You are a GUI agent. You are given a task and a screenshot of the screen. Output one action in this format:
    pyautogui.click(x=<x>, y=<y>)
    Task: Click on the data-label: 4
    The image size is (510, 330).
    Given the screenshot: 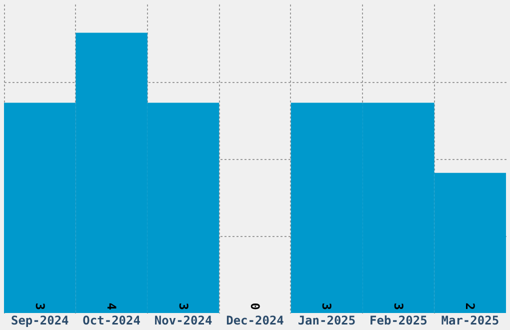 What is the action you would take?
    pyautogui.click(x=111, y=306)
    